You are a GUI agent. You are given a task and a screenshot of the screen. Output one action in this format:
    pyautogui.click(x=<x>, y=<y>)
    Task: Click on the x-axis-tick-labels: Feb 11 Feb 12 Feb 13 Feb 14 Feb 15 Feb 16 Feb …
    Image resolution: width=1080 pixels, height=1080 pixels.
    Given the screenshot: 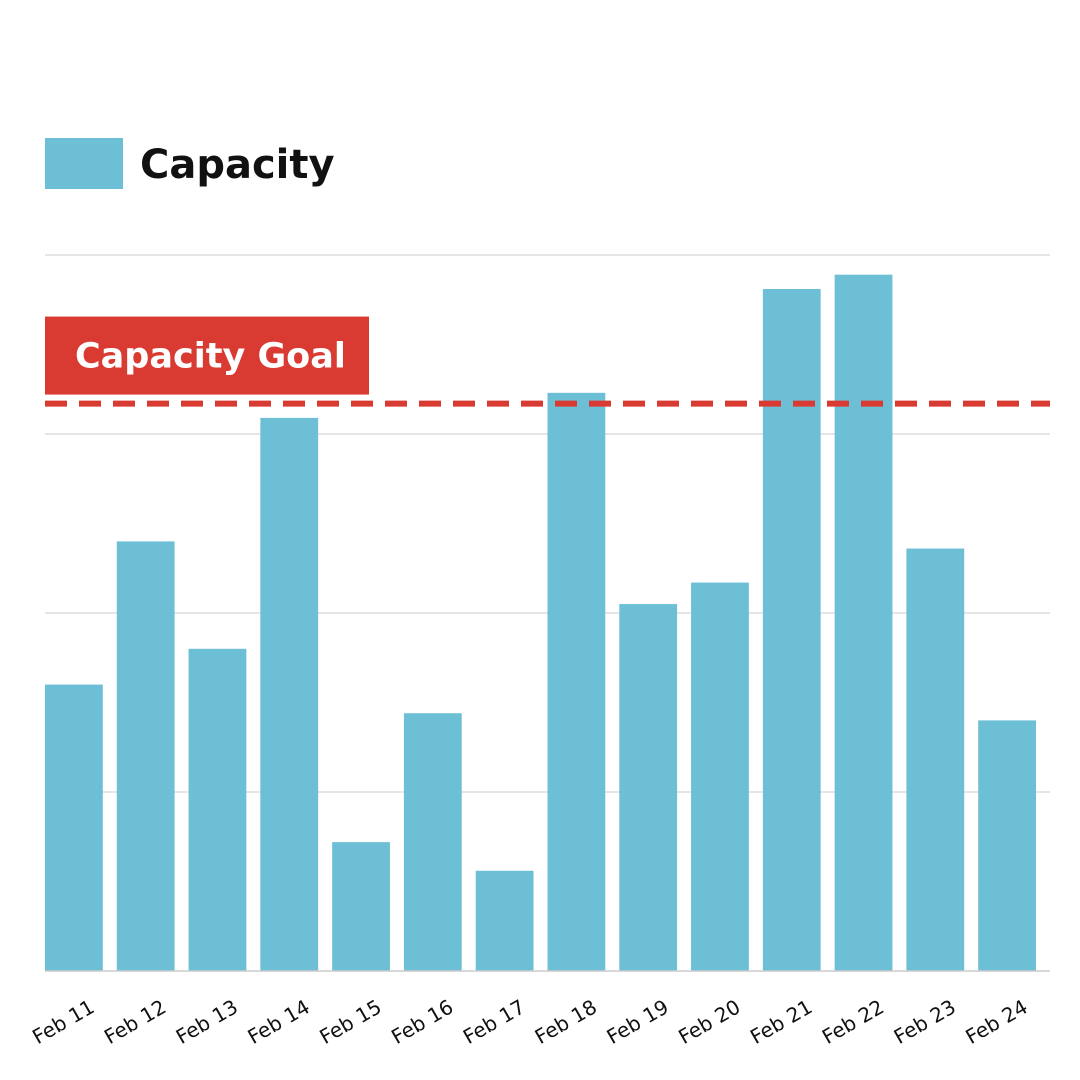 What is the action you would take?
    pyautogui.click(x=529, y=1022)
    